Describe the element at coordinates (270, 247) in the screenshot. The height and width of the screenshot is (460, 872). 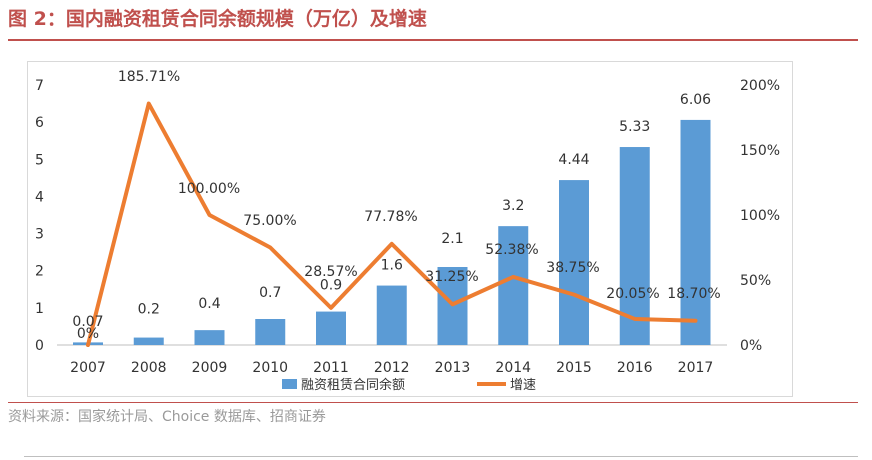
I see `growth-point-2010` at that location.